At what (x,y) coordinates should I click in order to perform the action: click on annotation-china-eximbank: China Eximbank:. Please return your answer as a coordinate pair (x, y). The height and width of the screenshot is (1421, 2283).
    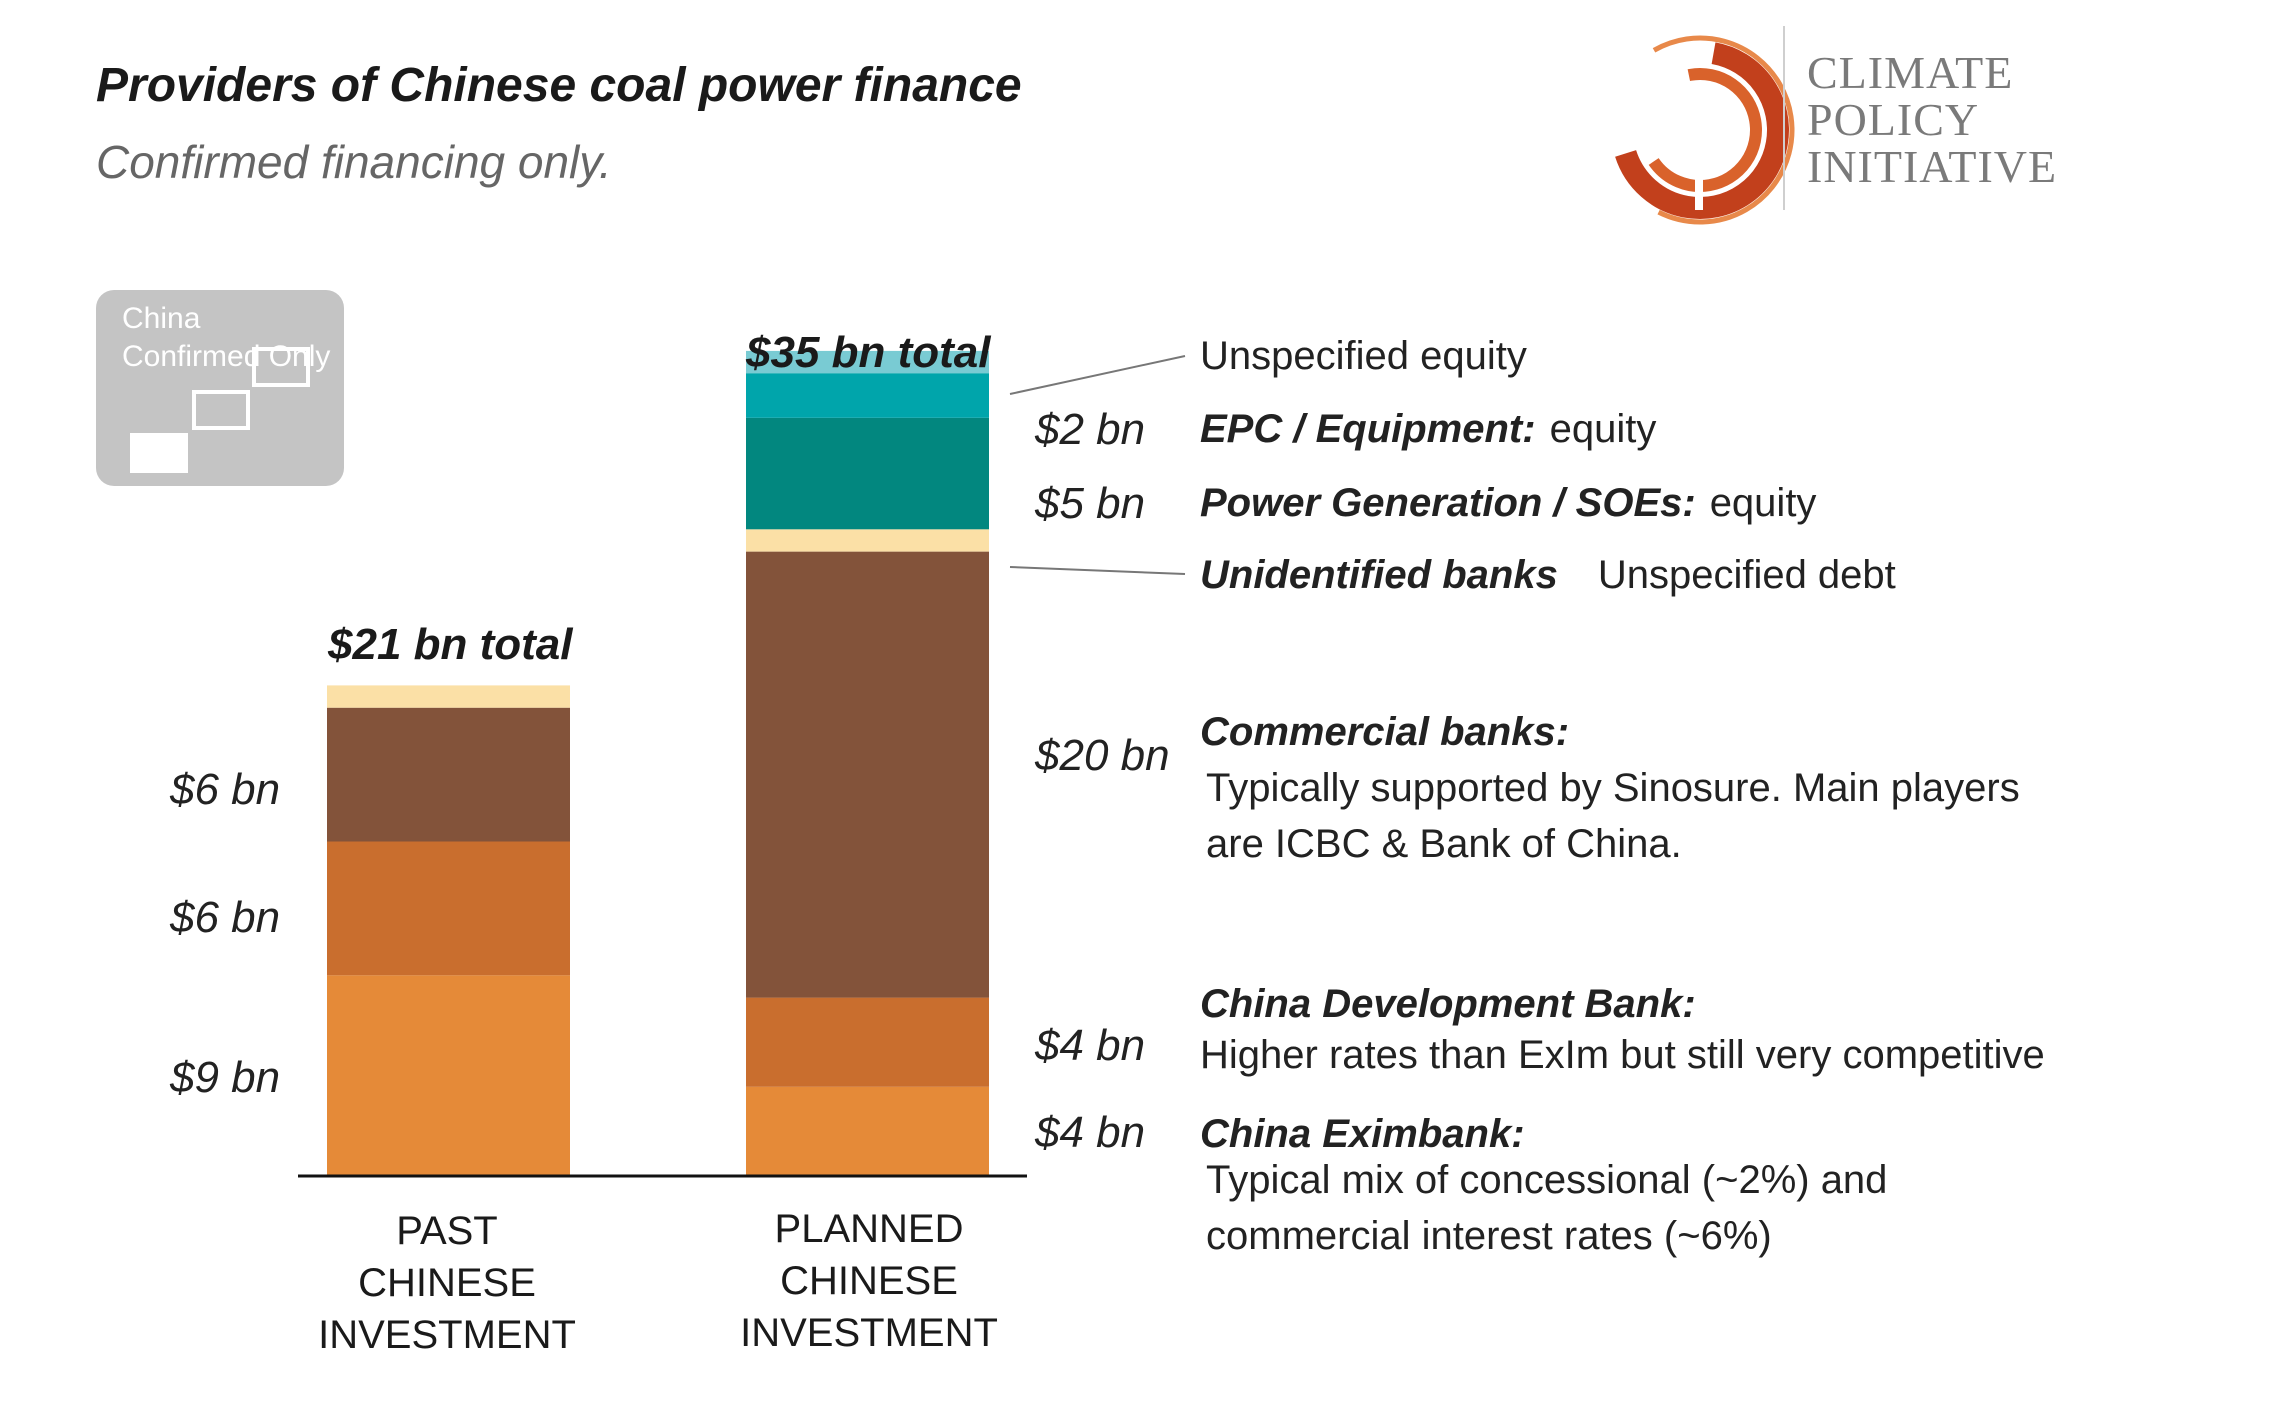
    Looking at the image, I should click on (1362, 1134).